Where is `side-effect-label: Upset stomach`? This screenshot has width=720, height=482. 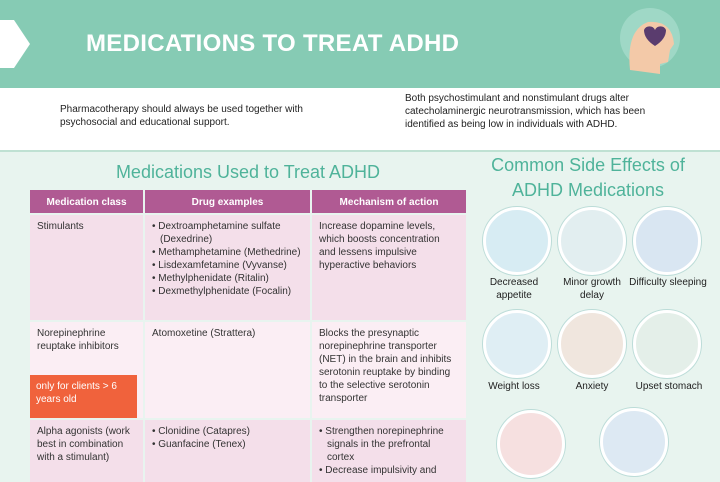
side-effect-label: Upset stomach is located at coordinates (669, 386).